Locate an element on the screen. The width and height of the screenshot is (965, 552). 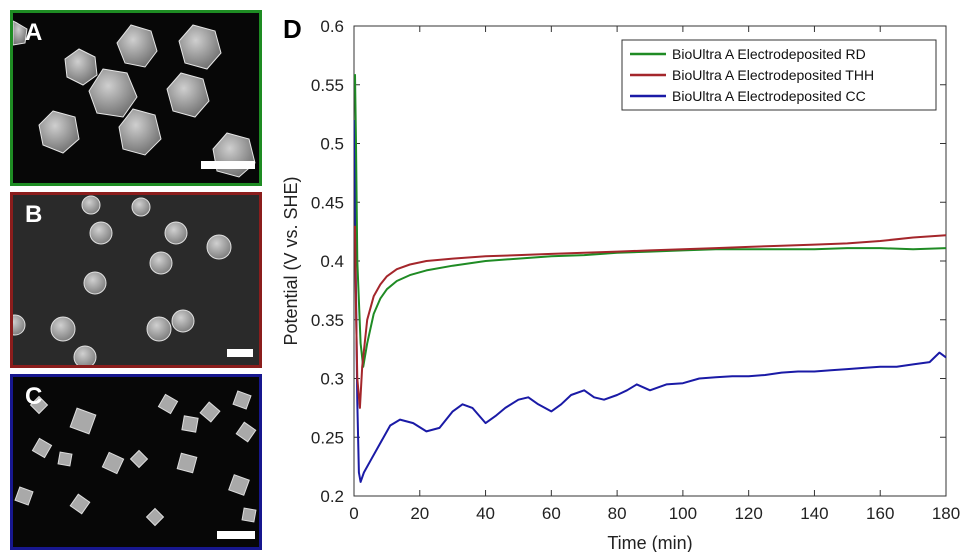
y-tick-label: 0.6 is located at coordinates (332, 26).